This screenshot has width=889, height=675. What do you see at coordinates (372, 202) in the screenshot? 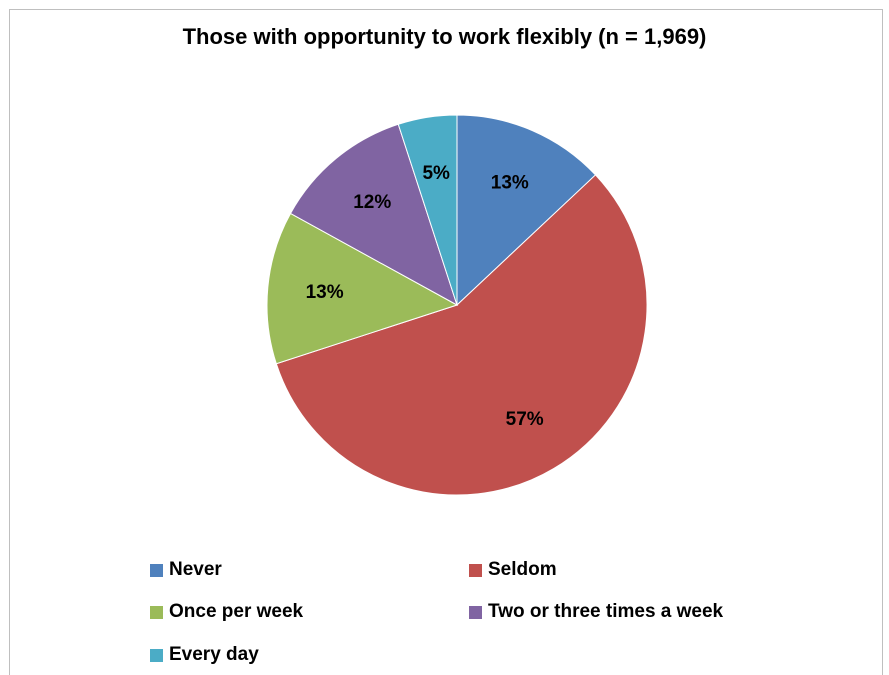
I see `slice-label-two-or-three-times-a-week: 12%` at bounding box center [372, 202].